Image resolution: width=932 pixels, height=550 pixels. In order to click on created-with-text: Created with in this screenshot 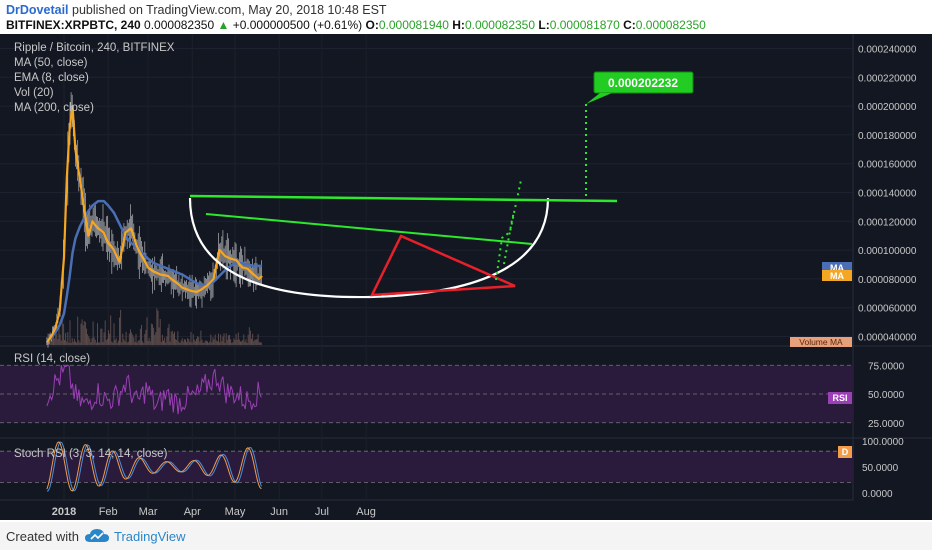, I will do `click(42, 536)`.